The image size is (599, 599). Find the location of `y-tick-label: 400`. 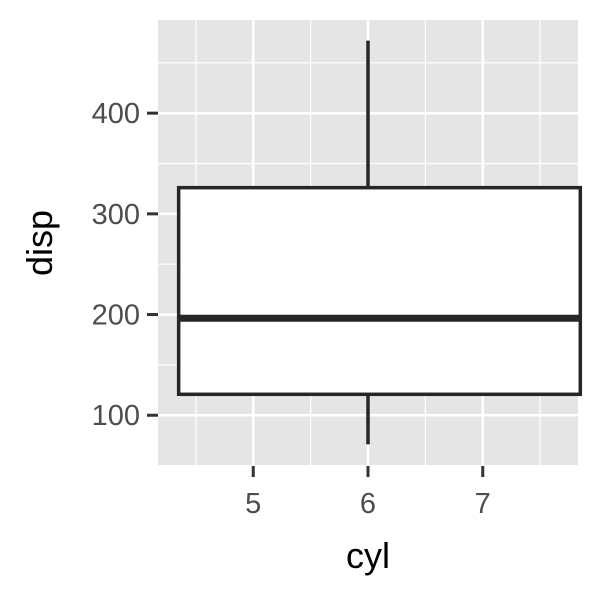

y-tick-label: 400 is located at coordinates (116, 114).